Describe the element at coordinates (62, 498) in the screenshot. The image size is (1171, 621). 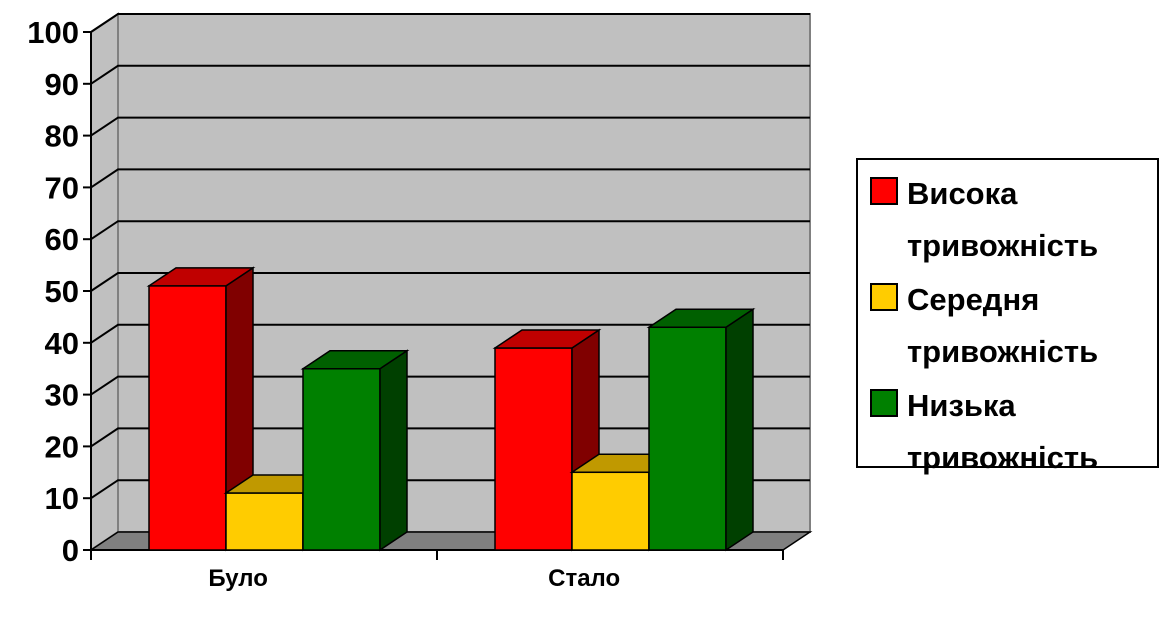
I see `y-tick-label: 10` at that location.